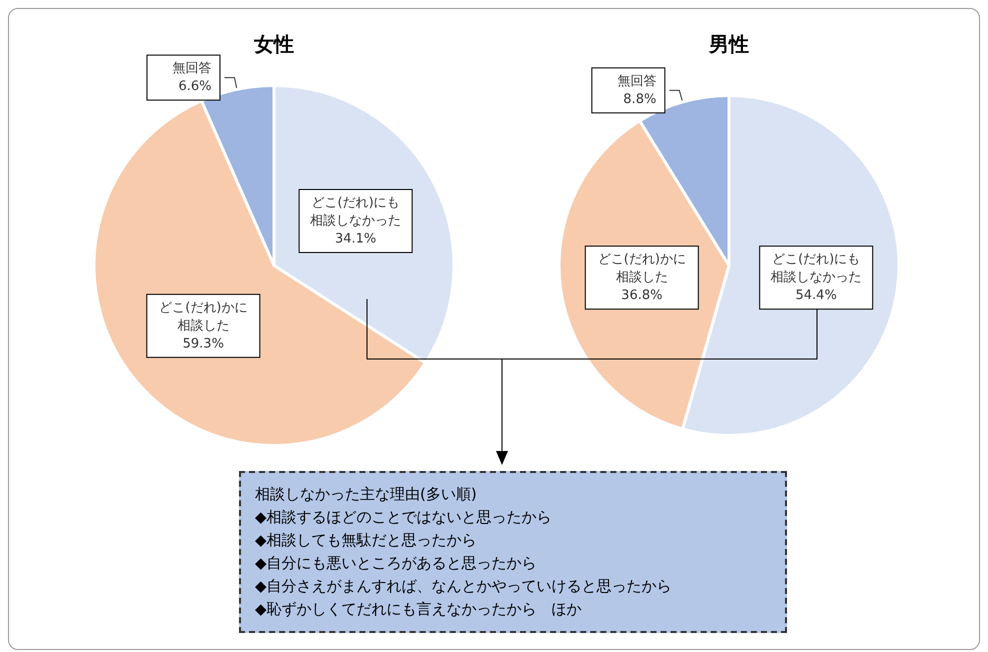 The height and width of the screenshot is (652, 988). What do you see at coordinates (464, 586) in the screenshot?
I see `text: ◆自分さえがまんすれば、なんとかやっていけると思ったから` at bounding box center [464, 586].